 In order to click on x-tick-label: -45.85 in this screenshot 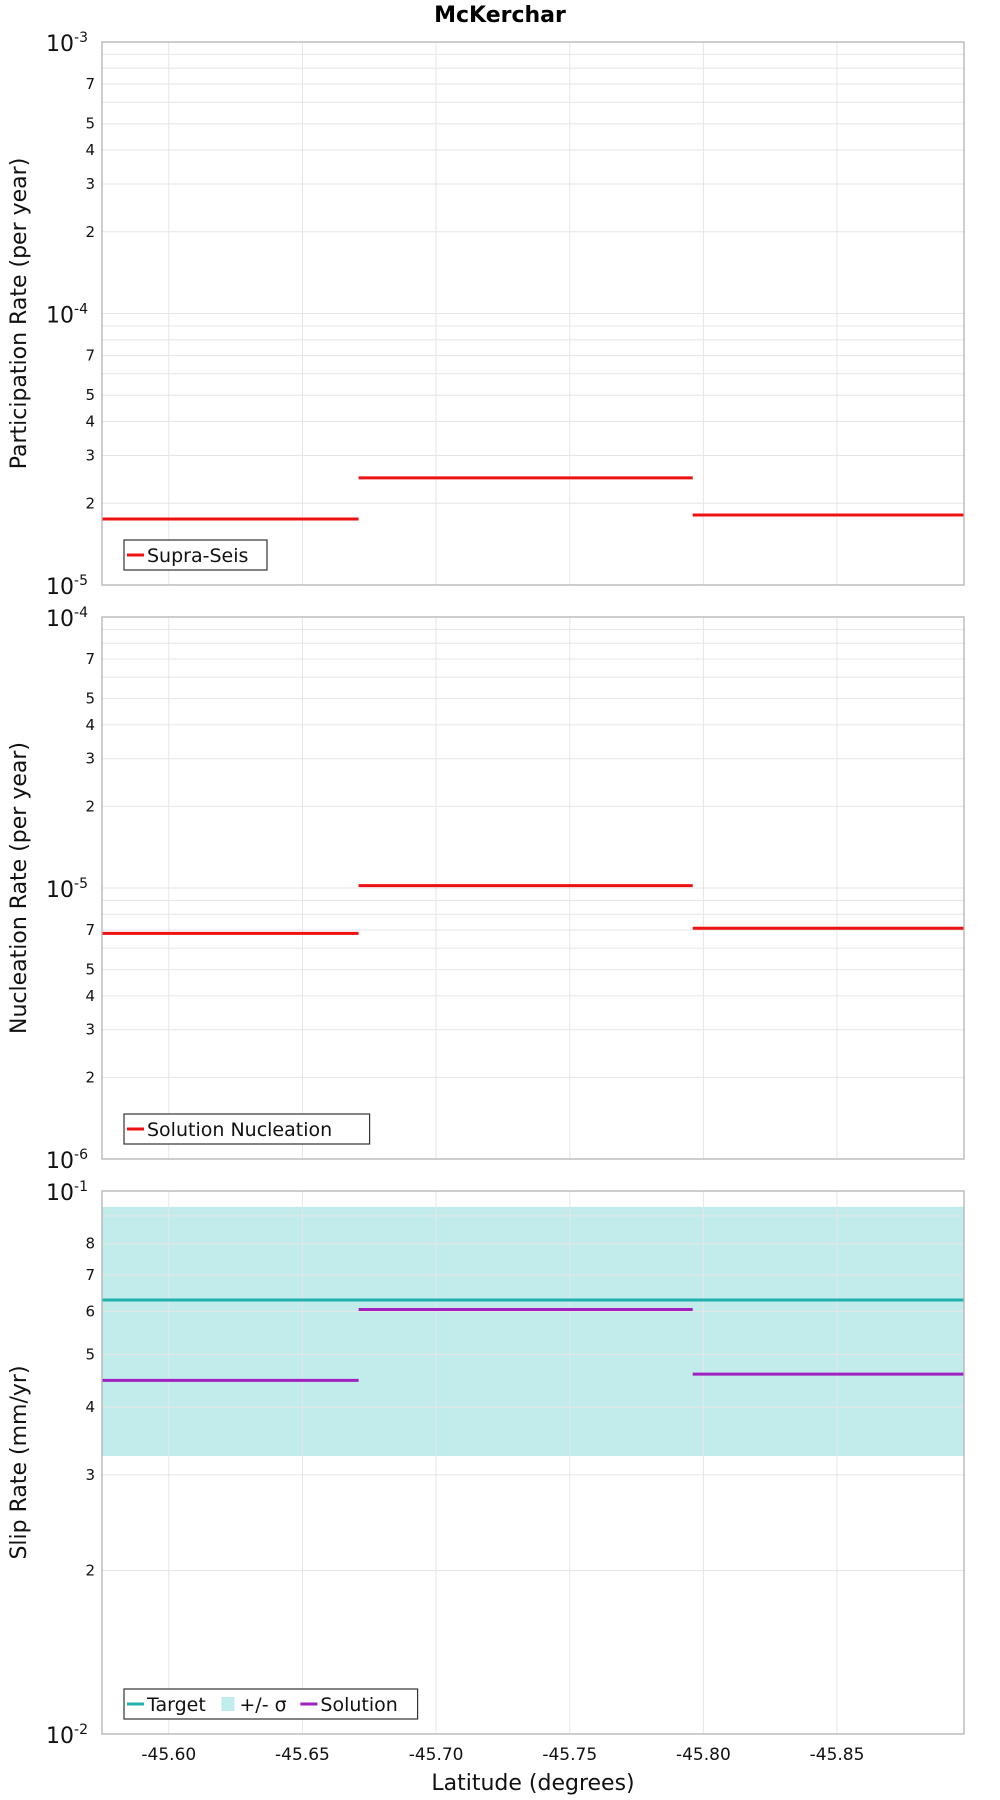, I will do `click(837, 1755)`.